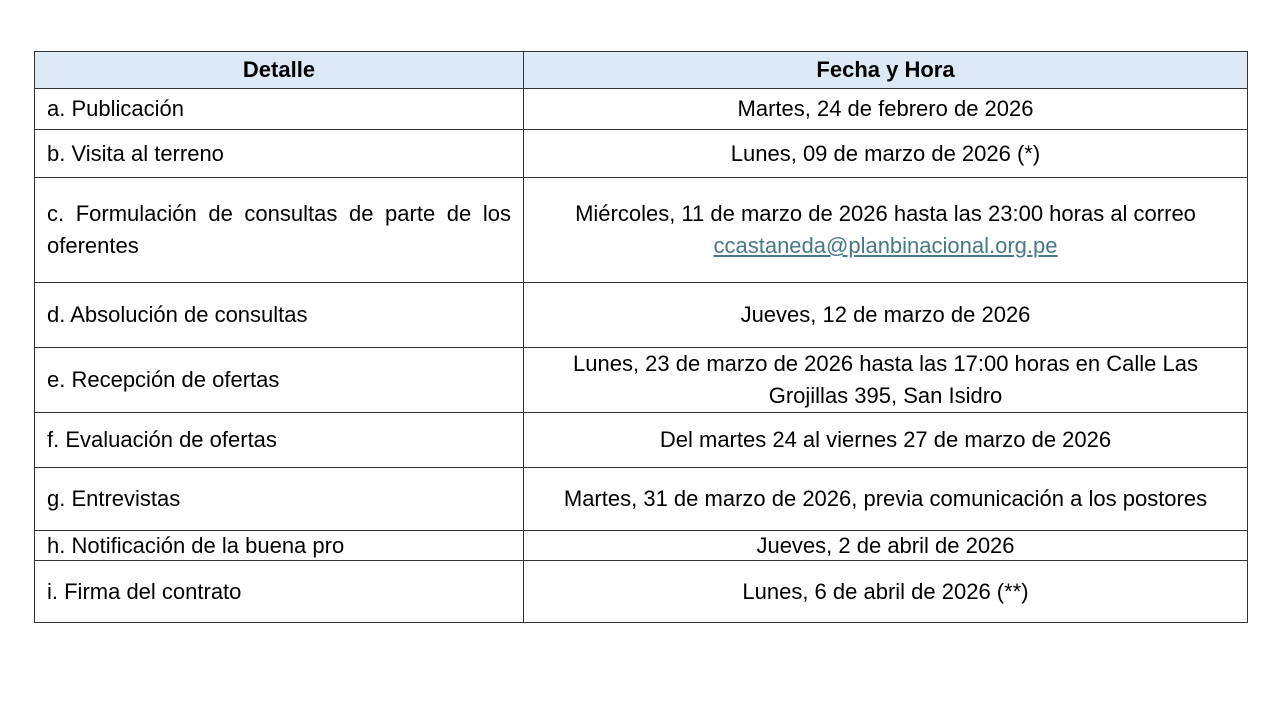 The image size is (1280, 720). I want to click on detail-cell: f. Evaluación de ofertas, so click(279, 440).